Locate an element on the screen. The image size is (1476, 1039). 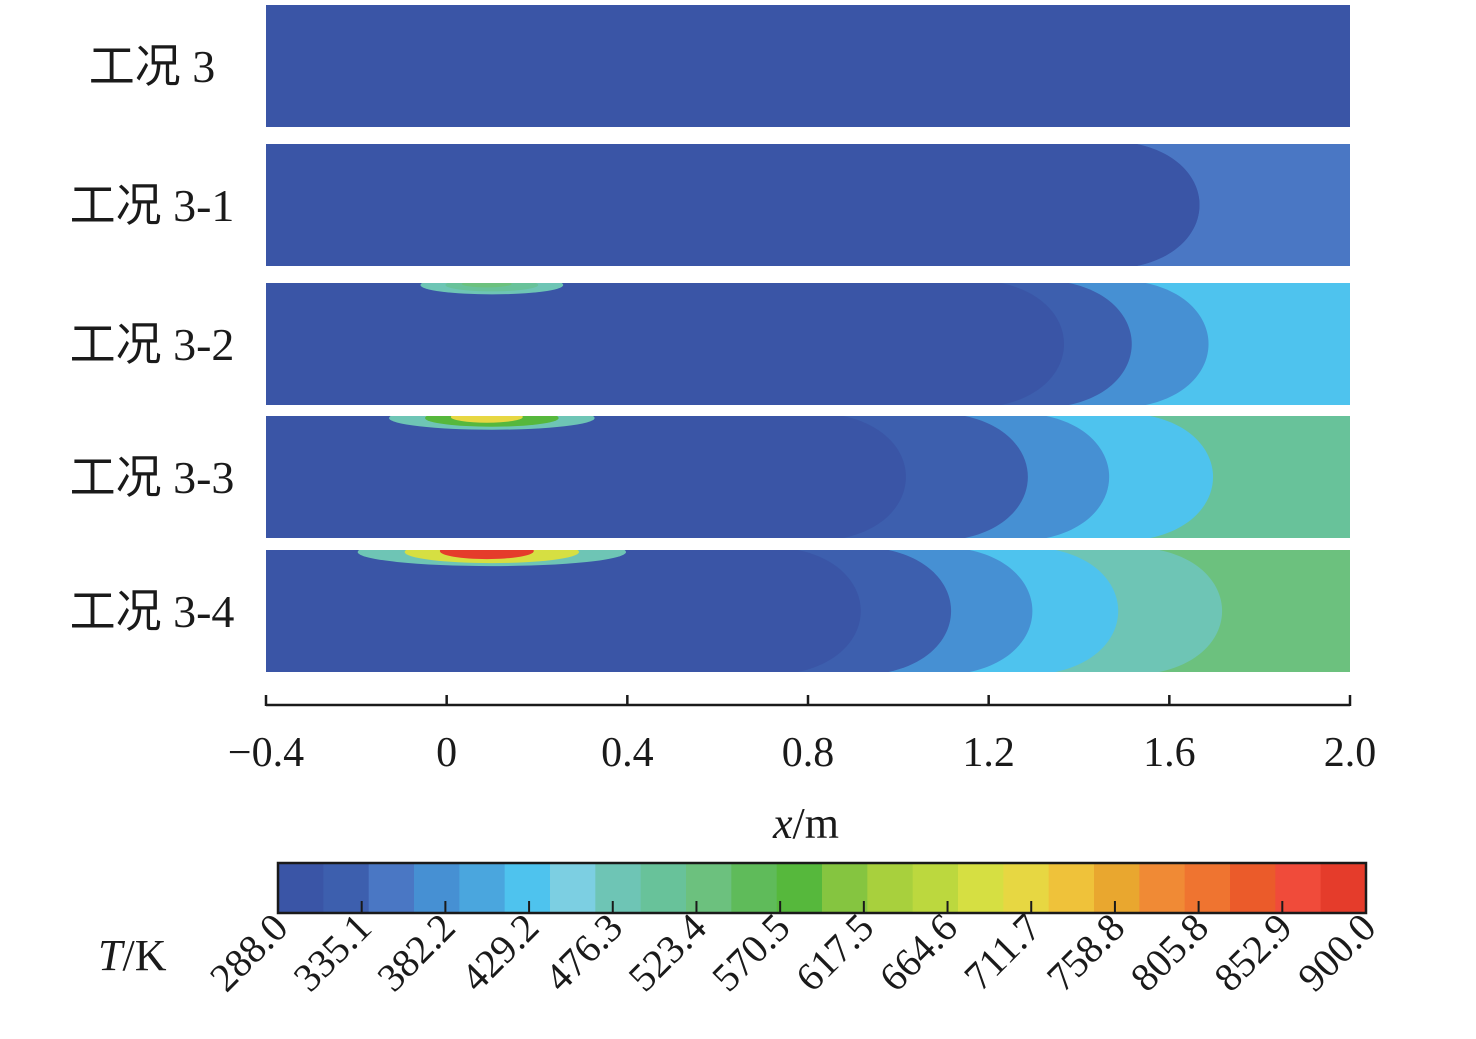
colorbar-label: 852.9 is located at coordinates (1252, 952).